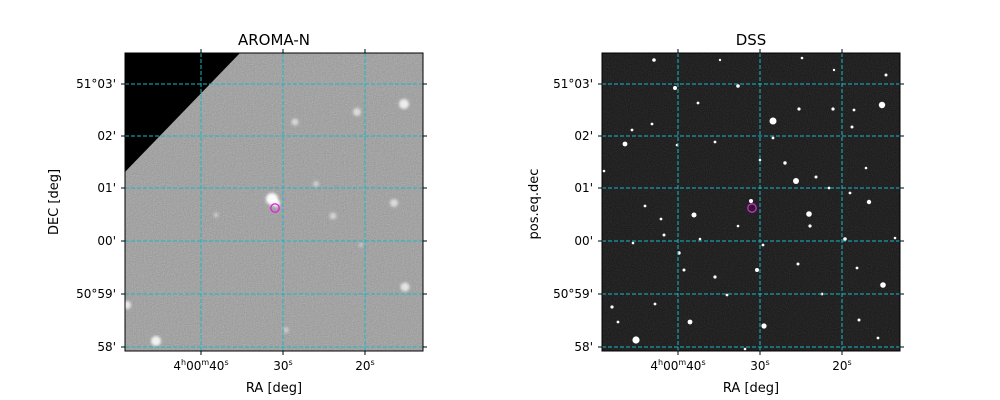  What do you see at coordinates (274, 40) in the screenshot?
I see `left-panel-title: AROMA-N` at bounding box center [274, 40].